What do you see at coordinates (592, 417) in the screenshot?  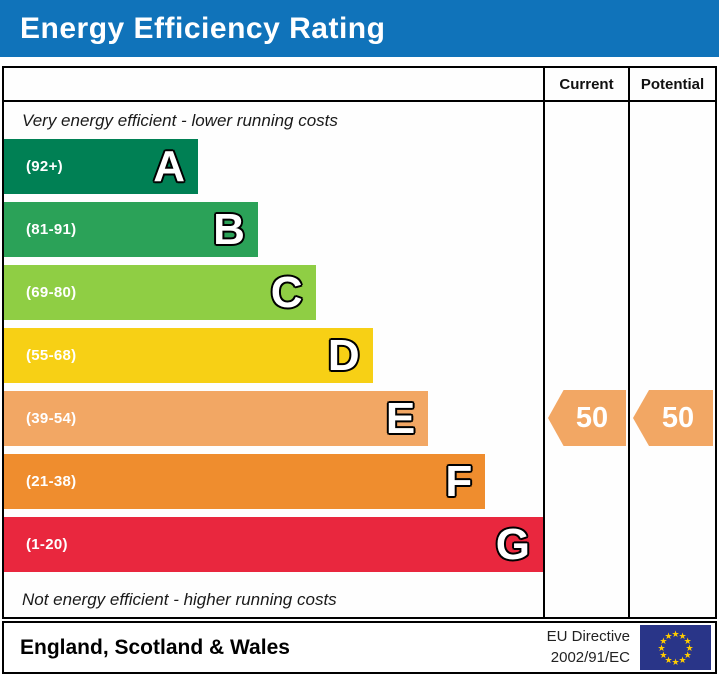 I see `current-rating-value: 50` at bounding box center [592, 417].